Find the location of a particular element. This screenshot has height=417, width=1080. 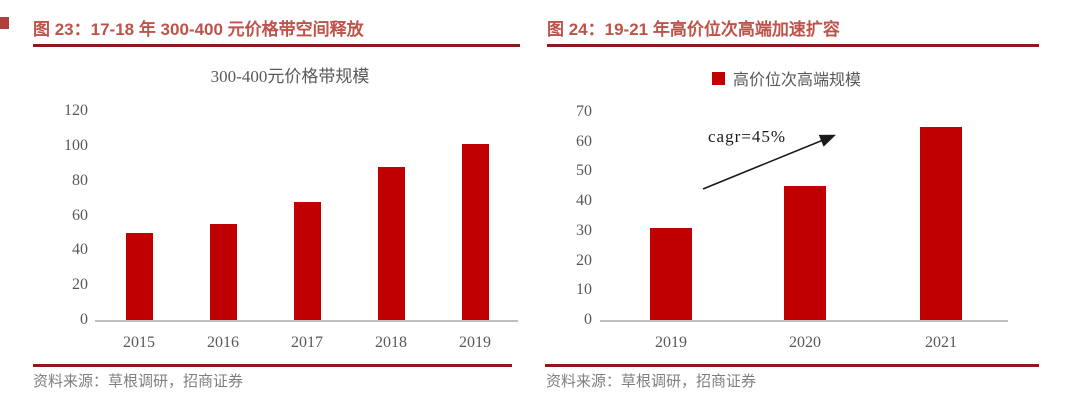

figure23-source: 资料来源：草根调研，招商证券 is located at coordinates (138, 382).